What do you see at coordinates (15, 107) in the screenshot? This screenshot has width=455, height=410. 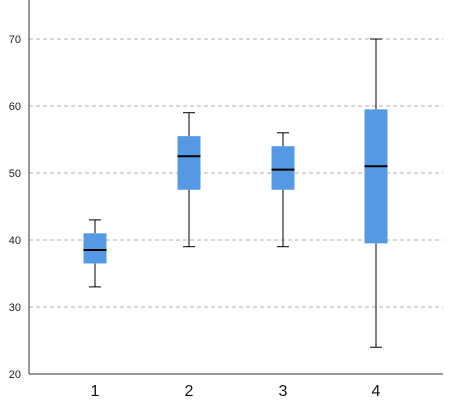 I see `y-tick-label-60: 60` at bounding box center [15, 107].